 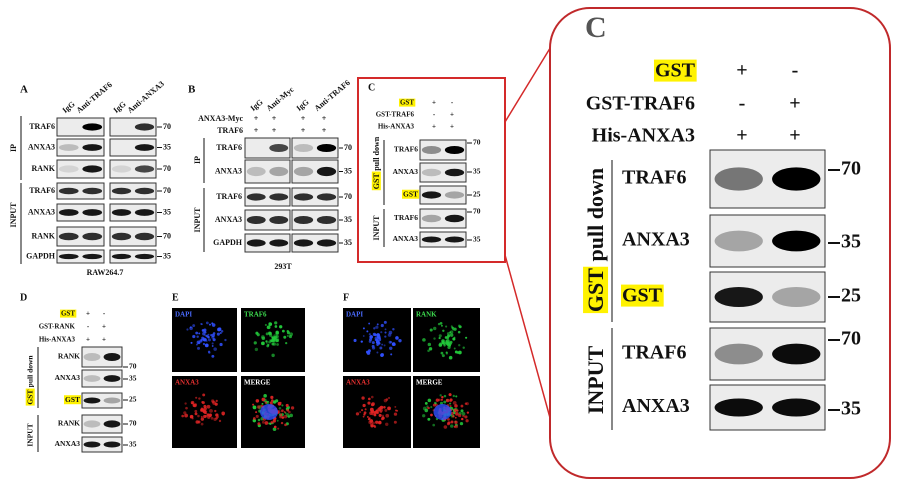 I want to click on condition-label: TRAF6, so click(x=230, y=130).